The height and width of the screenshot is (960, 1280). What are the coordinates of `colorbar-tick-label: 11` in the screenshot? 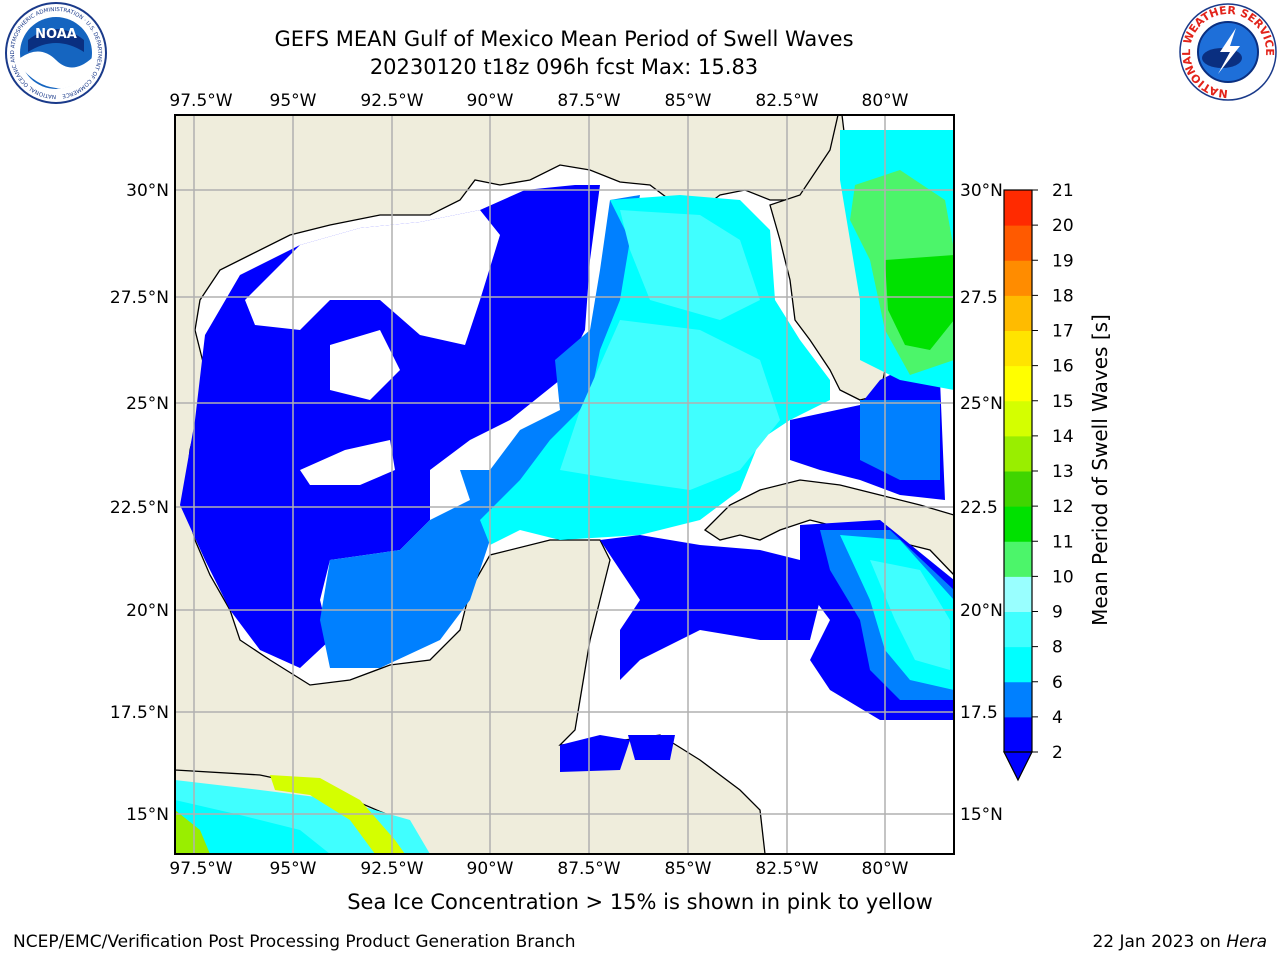 It's located at (1063, 542).